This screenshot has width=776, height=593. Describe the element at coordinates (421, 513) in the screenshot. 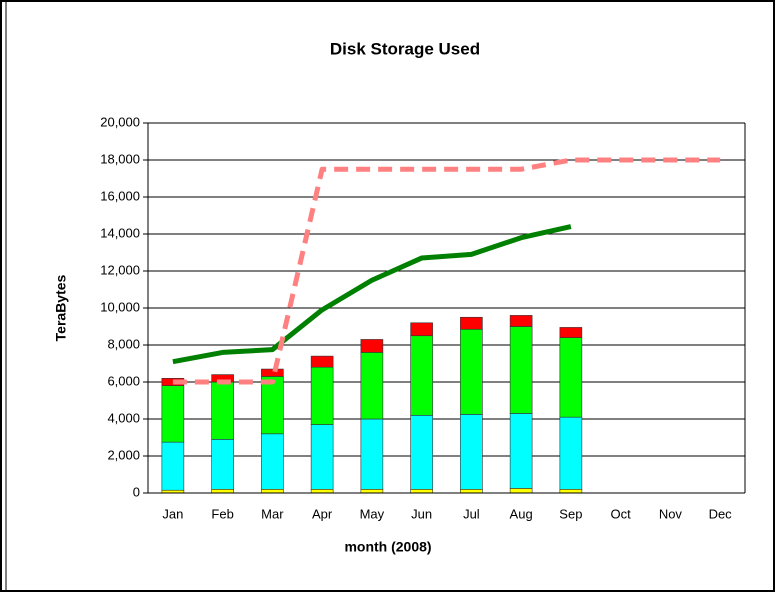

I see `x-tick-label: Jun` at that location.